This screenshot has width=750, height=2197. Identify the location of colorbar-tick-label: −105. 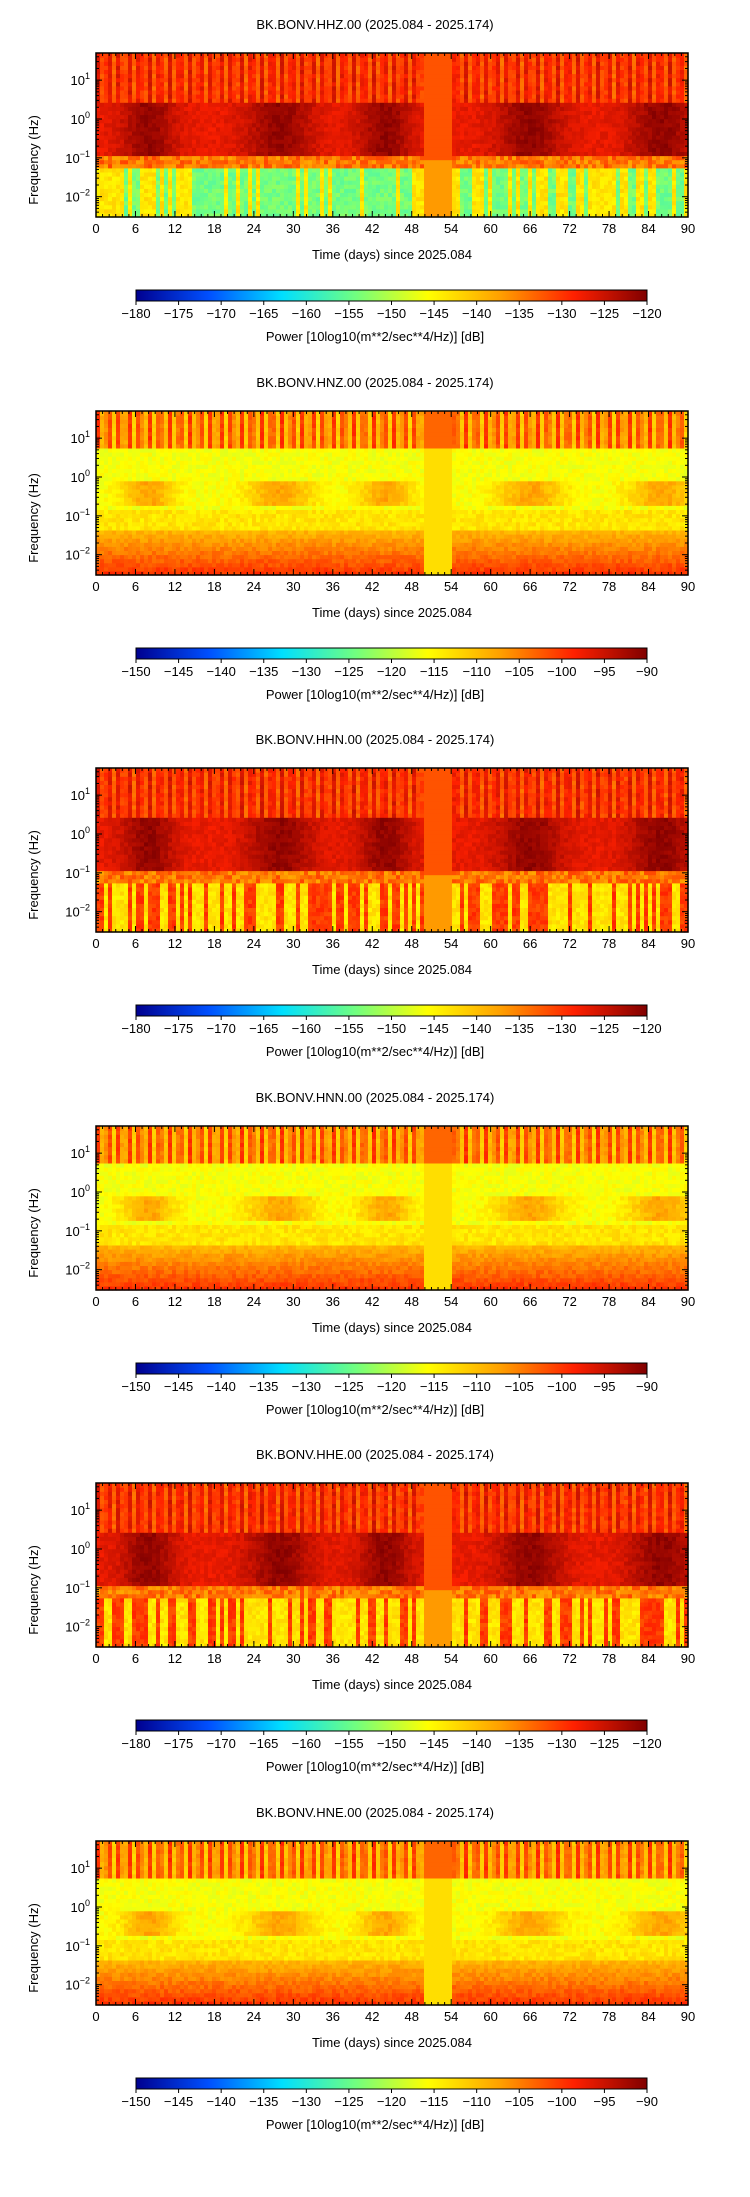
(519, 2101).